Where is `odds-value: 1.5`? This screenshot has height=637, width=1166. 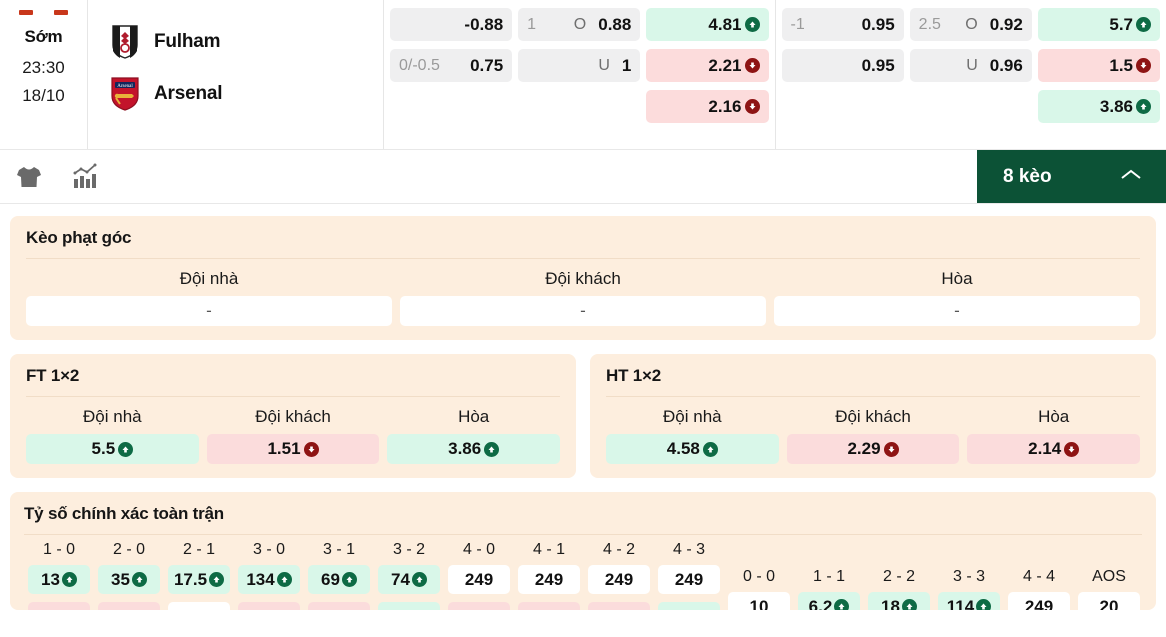
odds-value: 1.5 is located at coordinates (1121, 65).